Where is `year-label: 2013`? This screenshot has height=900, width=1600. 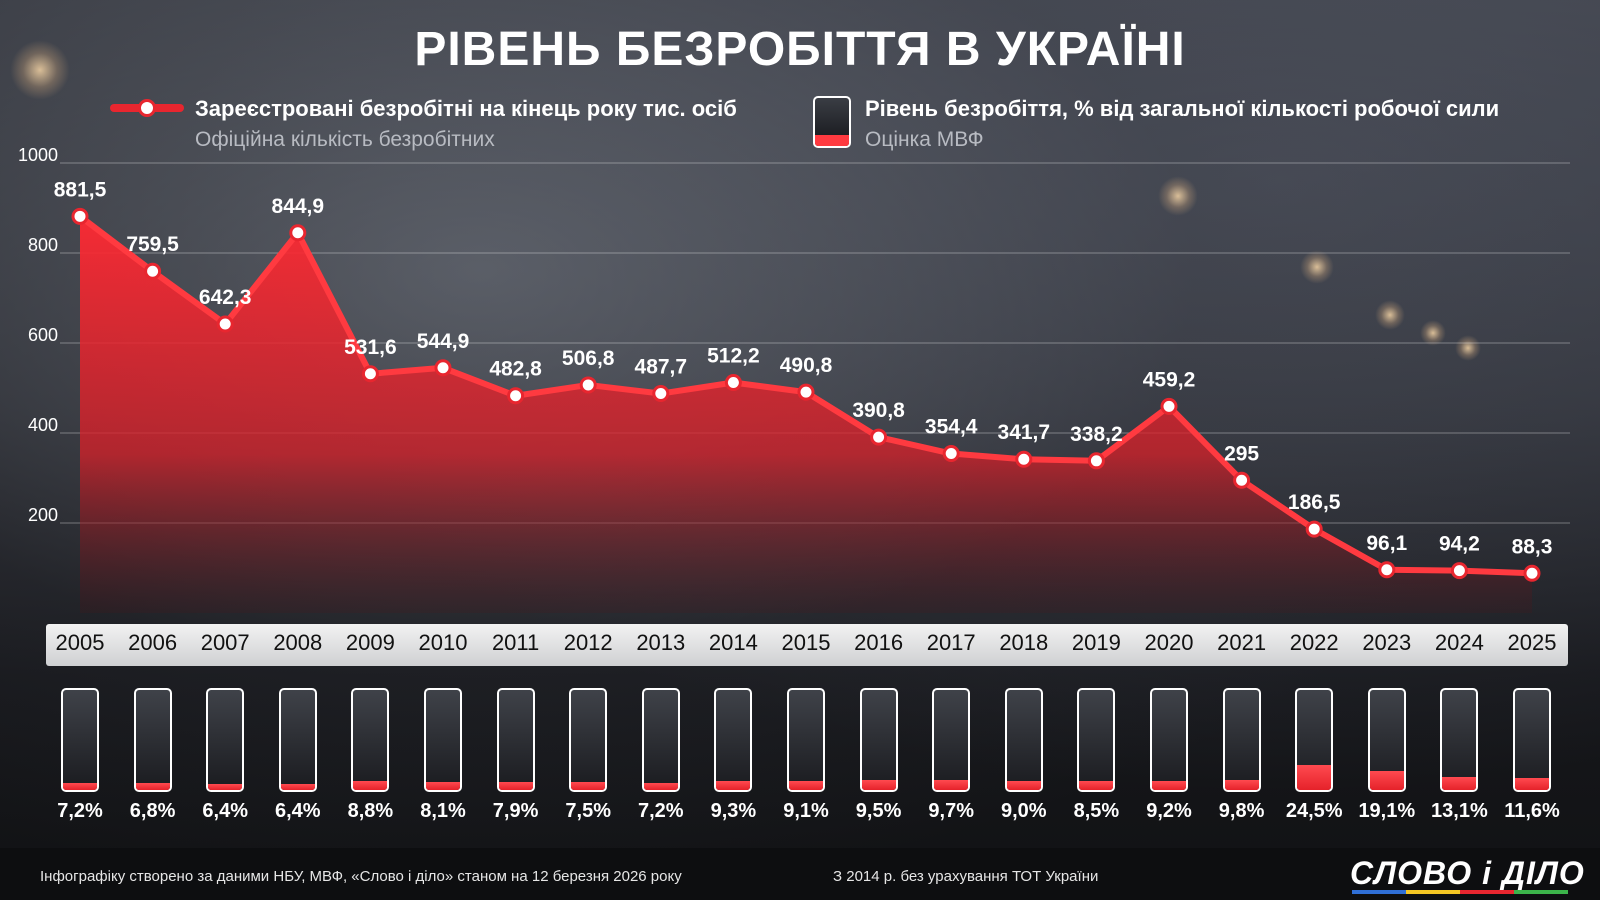 year-label: 2013 is located at coordinates (661, 642).